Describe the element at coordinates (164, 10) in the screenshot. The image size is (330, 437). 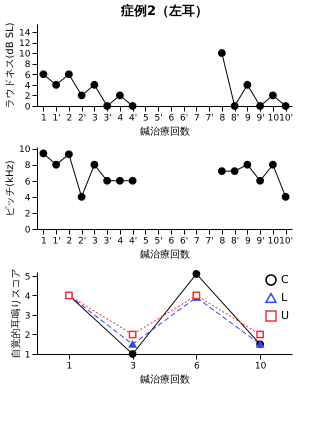
I see `chart-title: 症例2（左耳）` at that location.